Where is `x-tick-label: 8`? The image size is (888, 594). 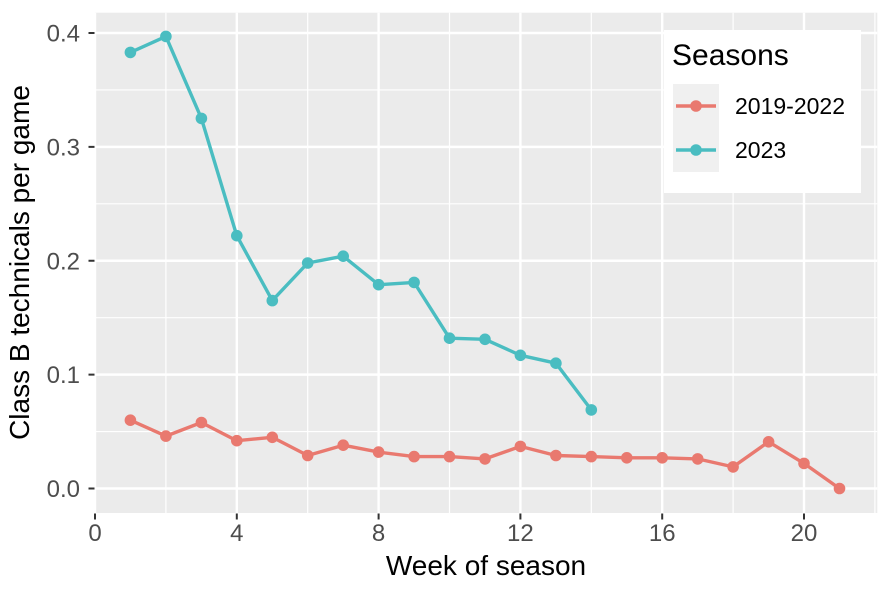 x-tick-label: 8 is located at coordinates (378, 533).